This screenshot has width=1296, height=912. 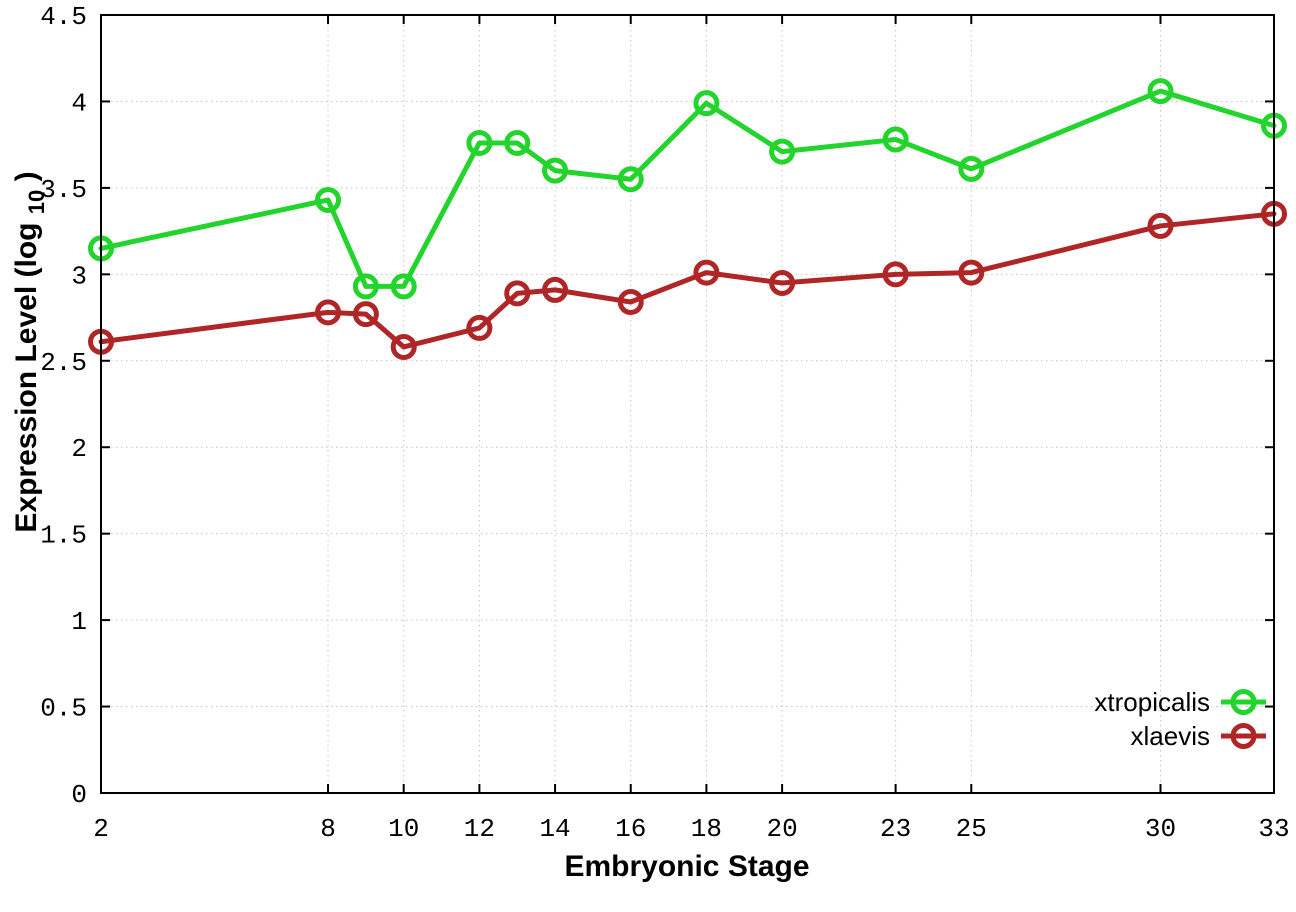 What do you see at coordinates (1170, 736) in the screenshot?
I see `legend-label-xlaevis: xlaevis` at bounding box center [1170, 736].